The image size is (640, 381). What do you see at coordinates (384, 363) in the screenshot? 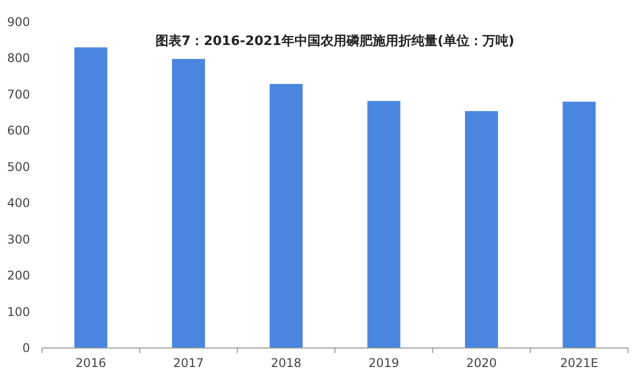
I see `x-tick-label: 2019` at bounding box center [384, 363].